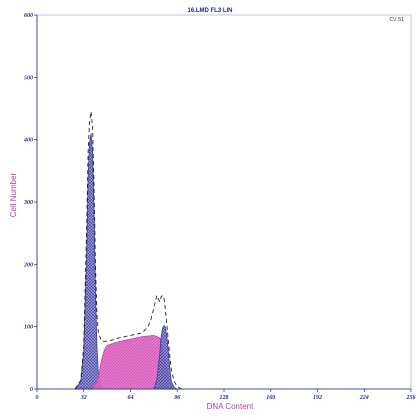  Describe the element at coordinates (397, 20) in the screenshot. I see `corner-label: CV S1` at that location.